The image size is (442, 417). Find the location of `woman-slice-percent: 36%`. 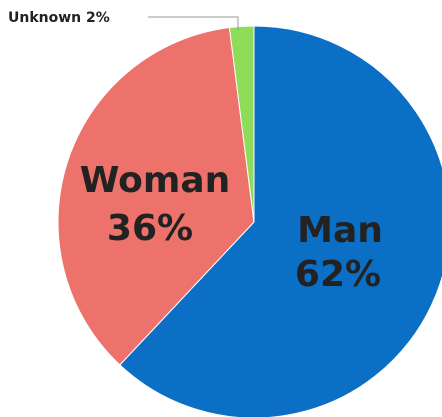

woman-slice-percent: 36% is located at coordinates (150, 228).